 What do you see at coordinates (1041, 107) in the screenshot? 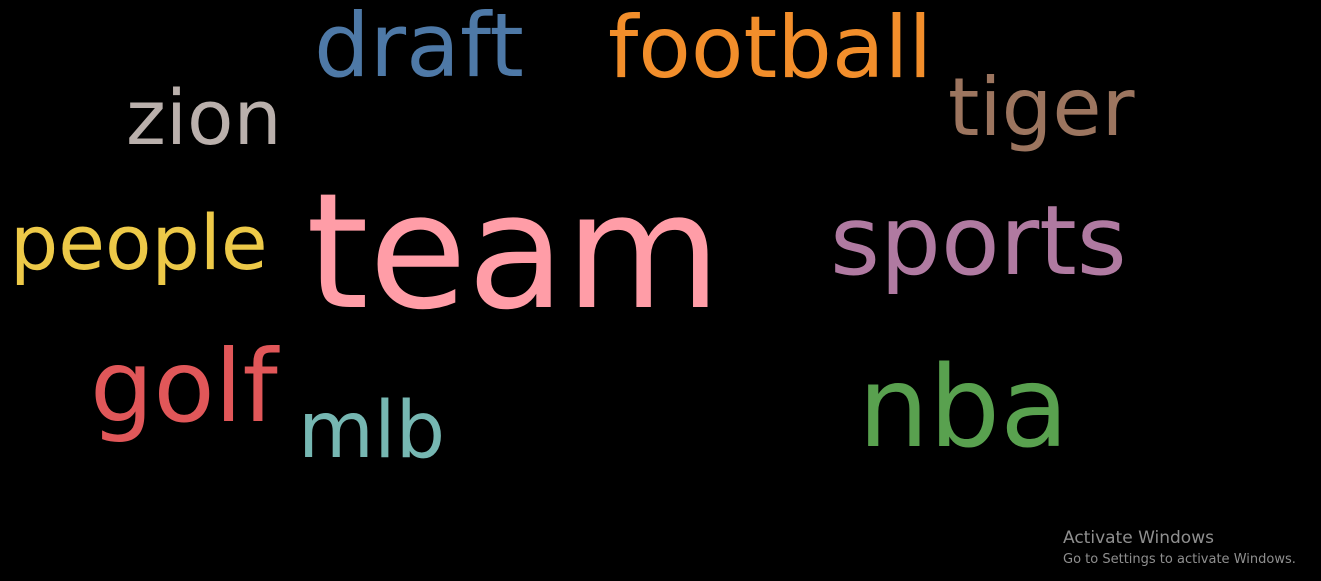
I see `word-tiger: tiger` at bounding box center [1041, 107].